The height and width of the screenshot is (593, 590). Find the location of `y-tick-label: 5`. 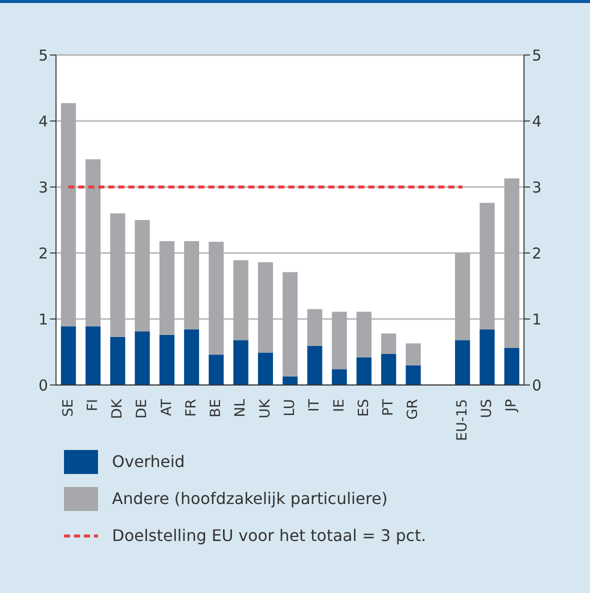

y-tick-label: 5 is located at coordinates (43, 55).